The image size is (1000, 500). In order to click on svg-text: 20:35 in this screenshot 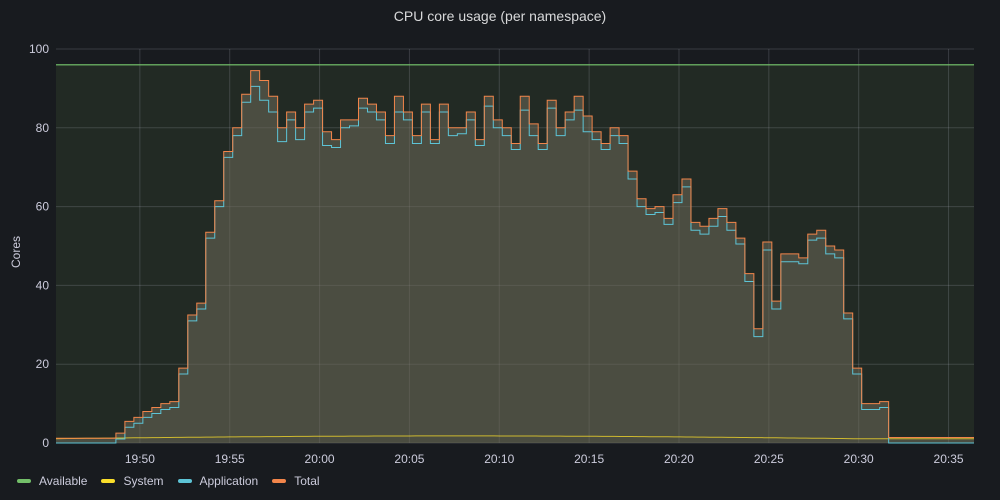, I will do `click(949, 459)`.